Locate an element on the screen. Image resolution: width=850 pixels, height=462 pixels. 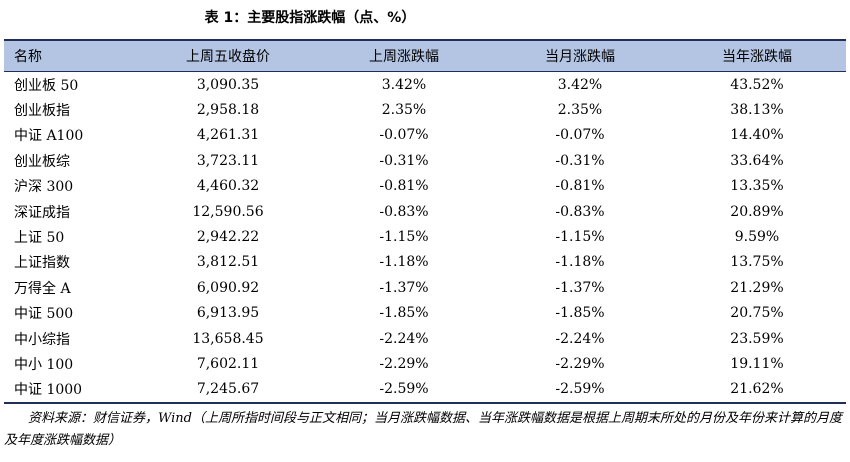
last-close-cell: 7,245.67 is located at coordinates (228, 390).